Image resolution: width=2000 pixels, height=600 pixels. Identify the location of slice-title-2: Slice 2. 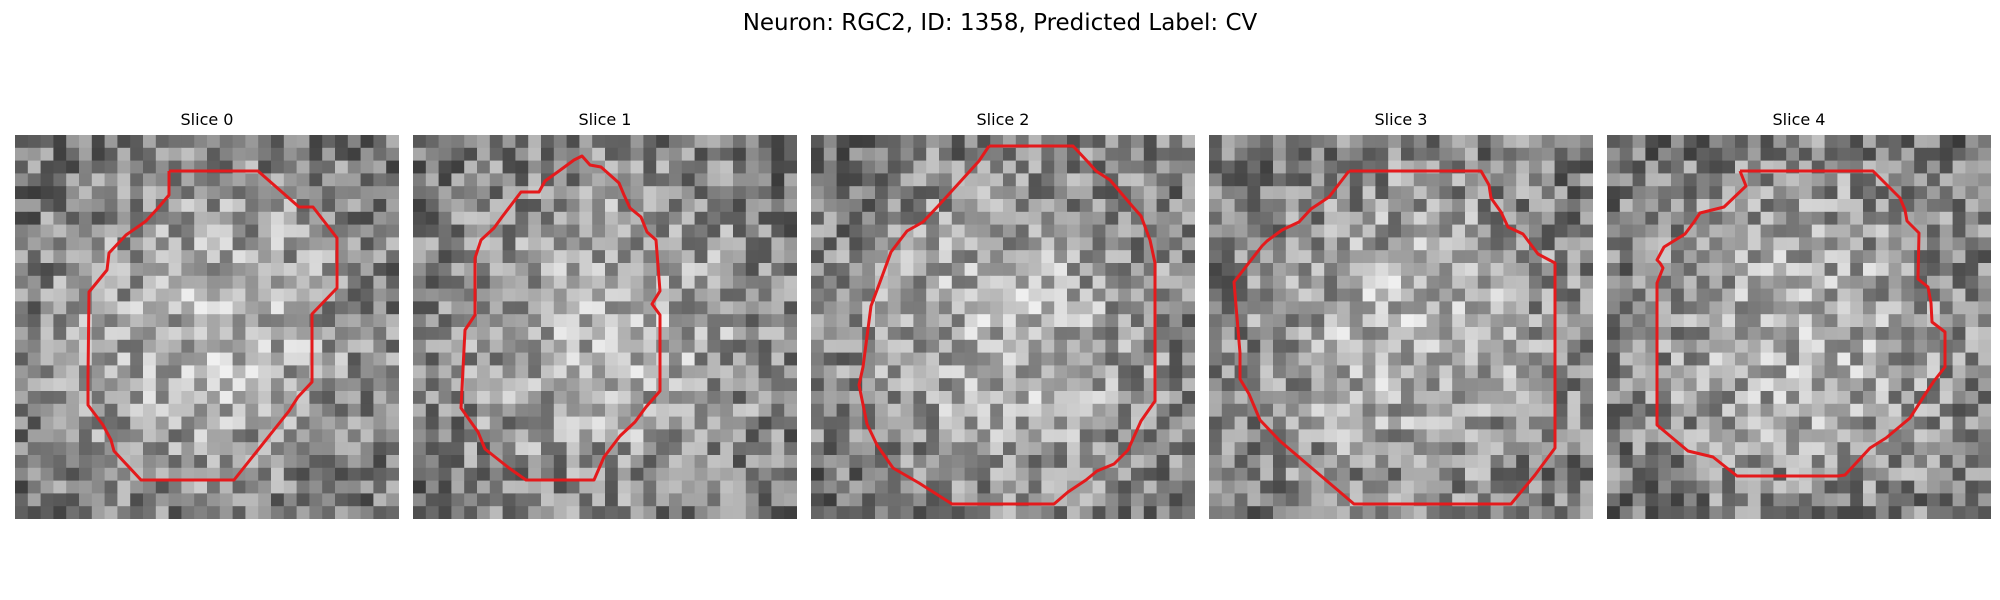
(1003, 119).